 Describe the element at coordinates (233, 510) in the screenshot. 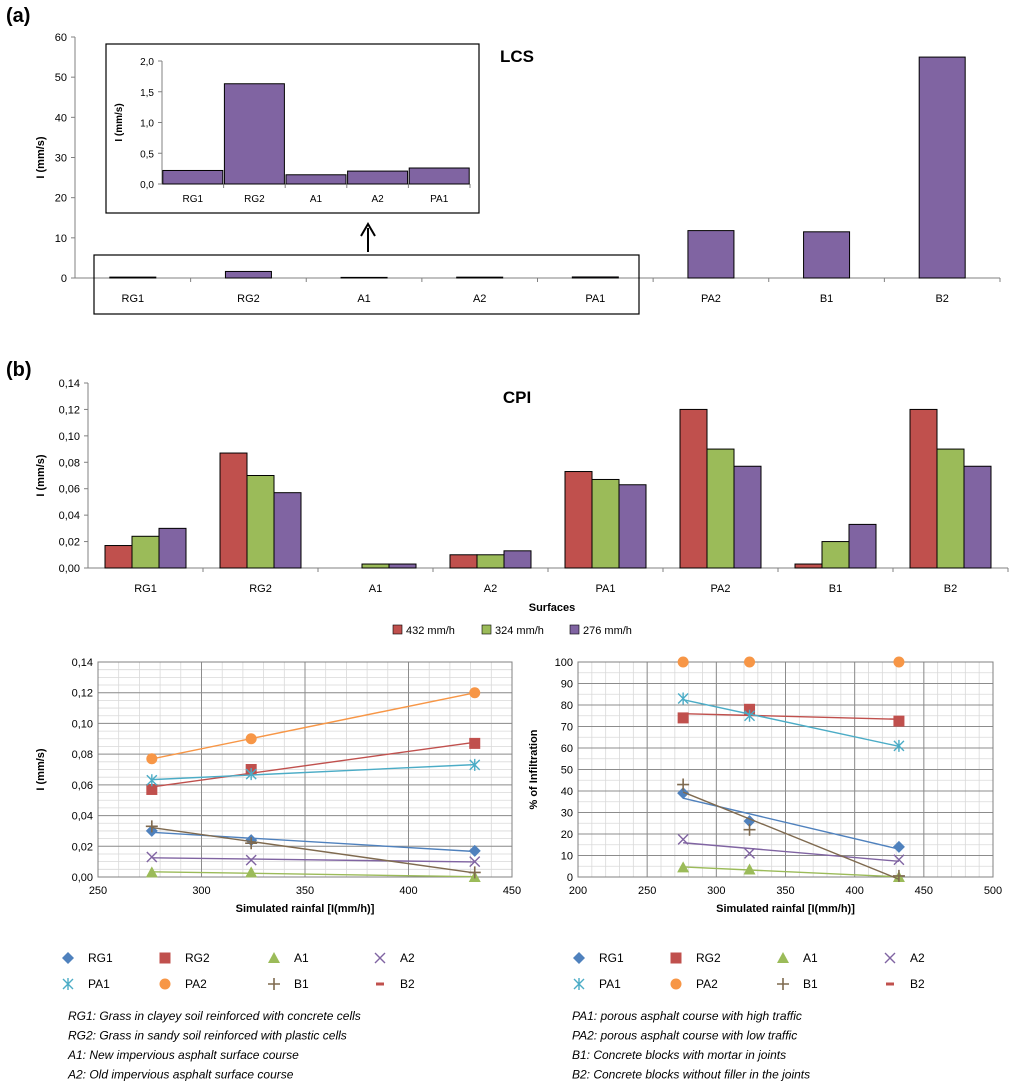

I see `bar-rg2-432-mm-h` at that location.